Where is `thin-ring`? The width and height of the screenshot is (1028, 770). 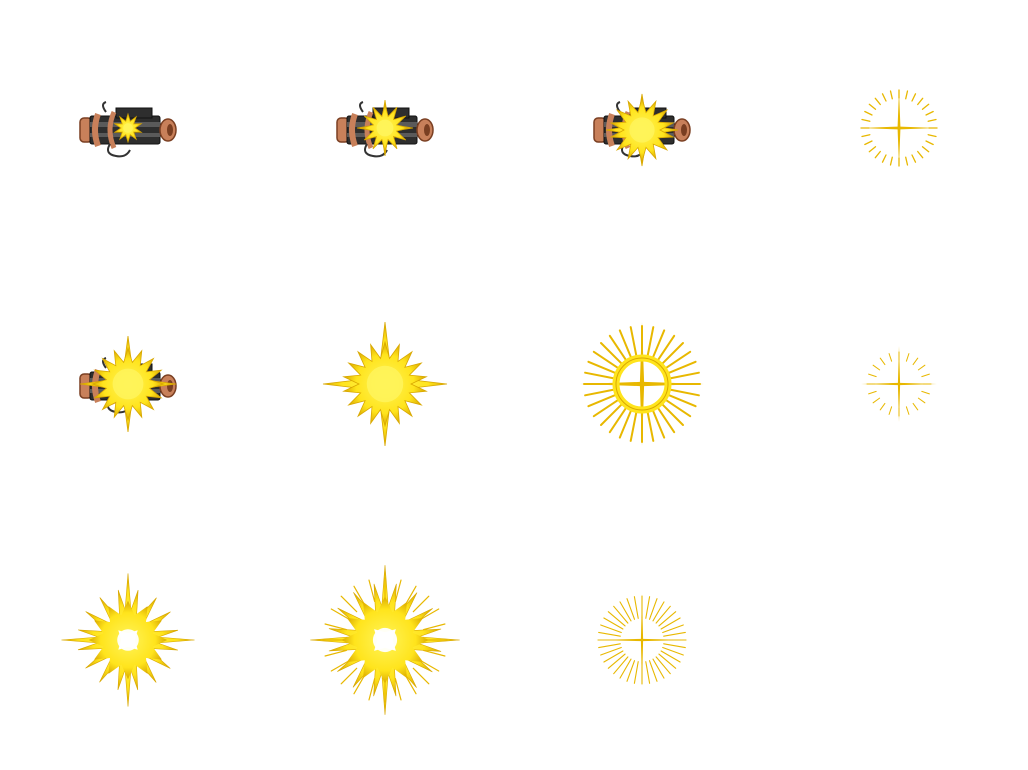
thin-ring is located at coordinates (642, 640).